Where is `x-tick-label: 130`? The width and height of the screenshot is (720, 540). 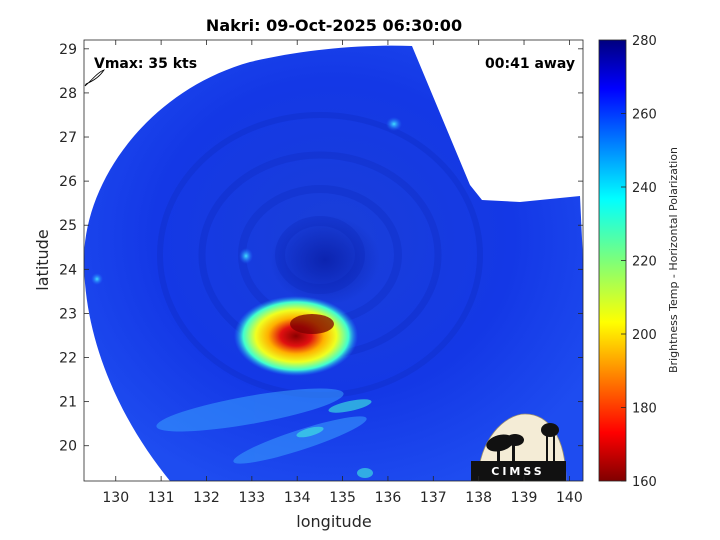
x-tick-label: 130 is located at coordinates (115, 498).